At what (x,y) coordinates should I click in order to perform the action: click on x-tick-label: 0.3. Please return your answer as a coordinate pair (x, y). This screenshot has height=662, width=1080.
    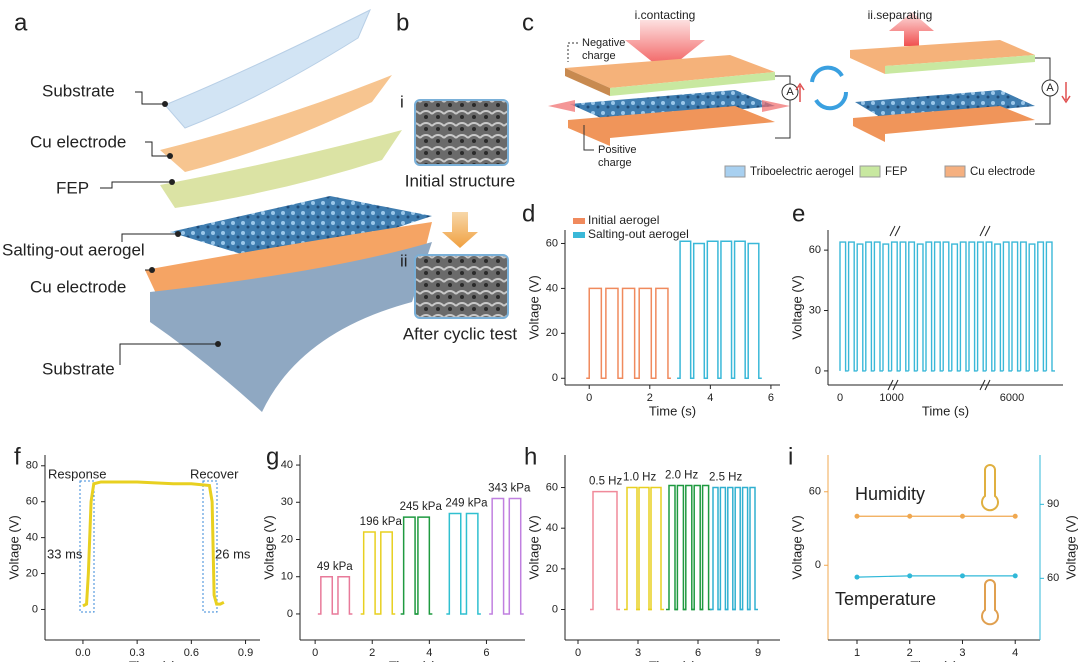
    Looking at the image, I should click on (136, 653).